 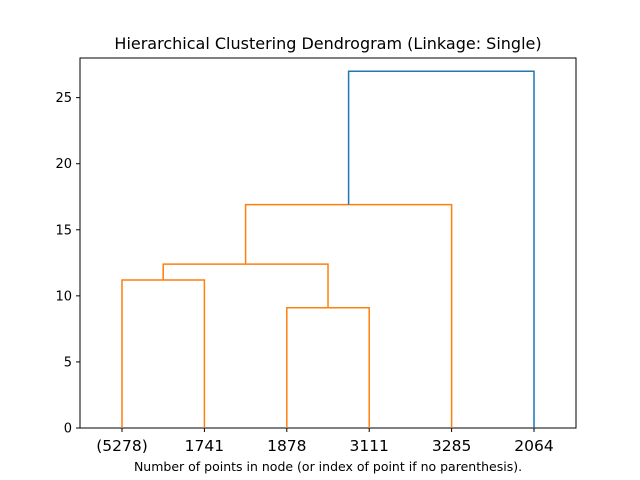 I want to click on leaf-label: (5278), so click(x=122, y=446).